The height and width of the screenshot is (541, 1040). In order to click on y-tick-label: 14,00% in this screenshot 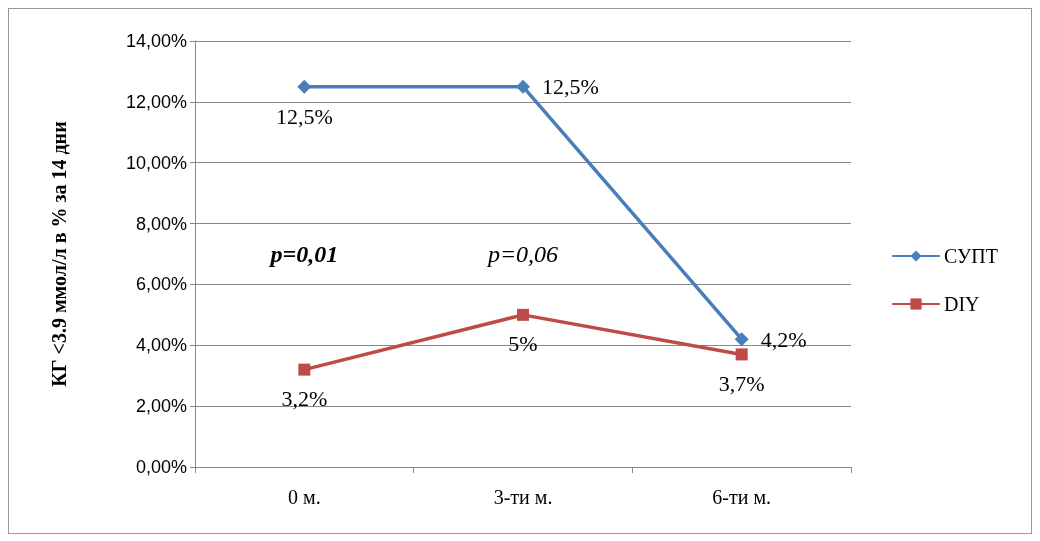, I will do `click(156, 41)`.